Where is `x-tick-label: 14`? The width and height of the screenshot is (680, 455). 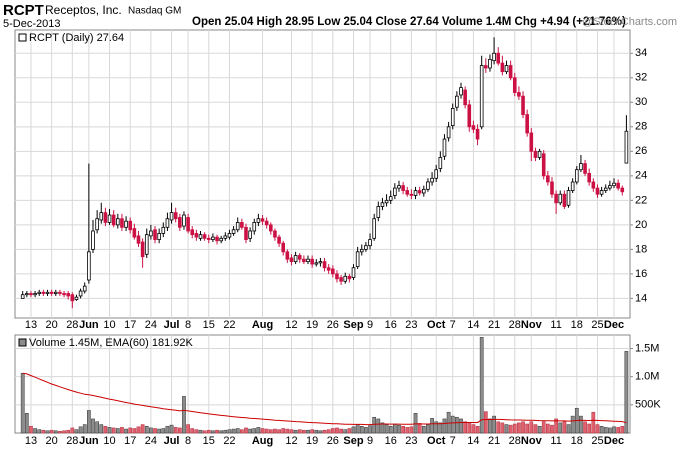
x-tick-label: 14 is located at coordinates (473, 441).